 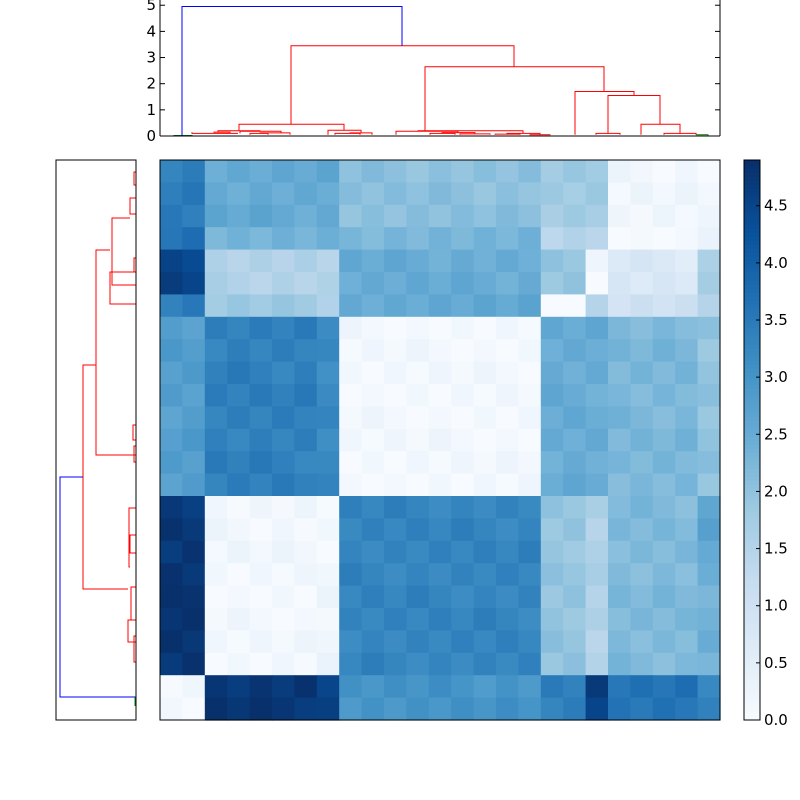 What do you see at coordinates (151, 7) in the screenshot?
I see `top-dendrogram-ytick-label: 5` at bounding box center [151, 7].